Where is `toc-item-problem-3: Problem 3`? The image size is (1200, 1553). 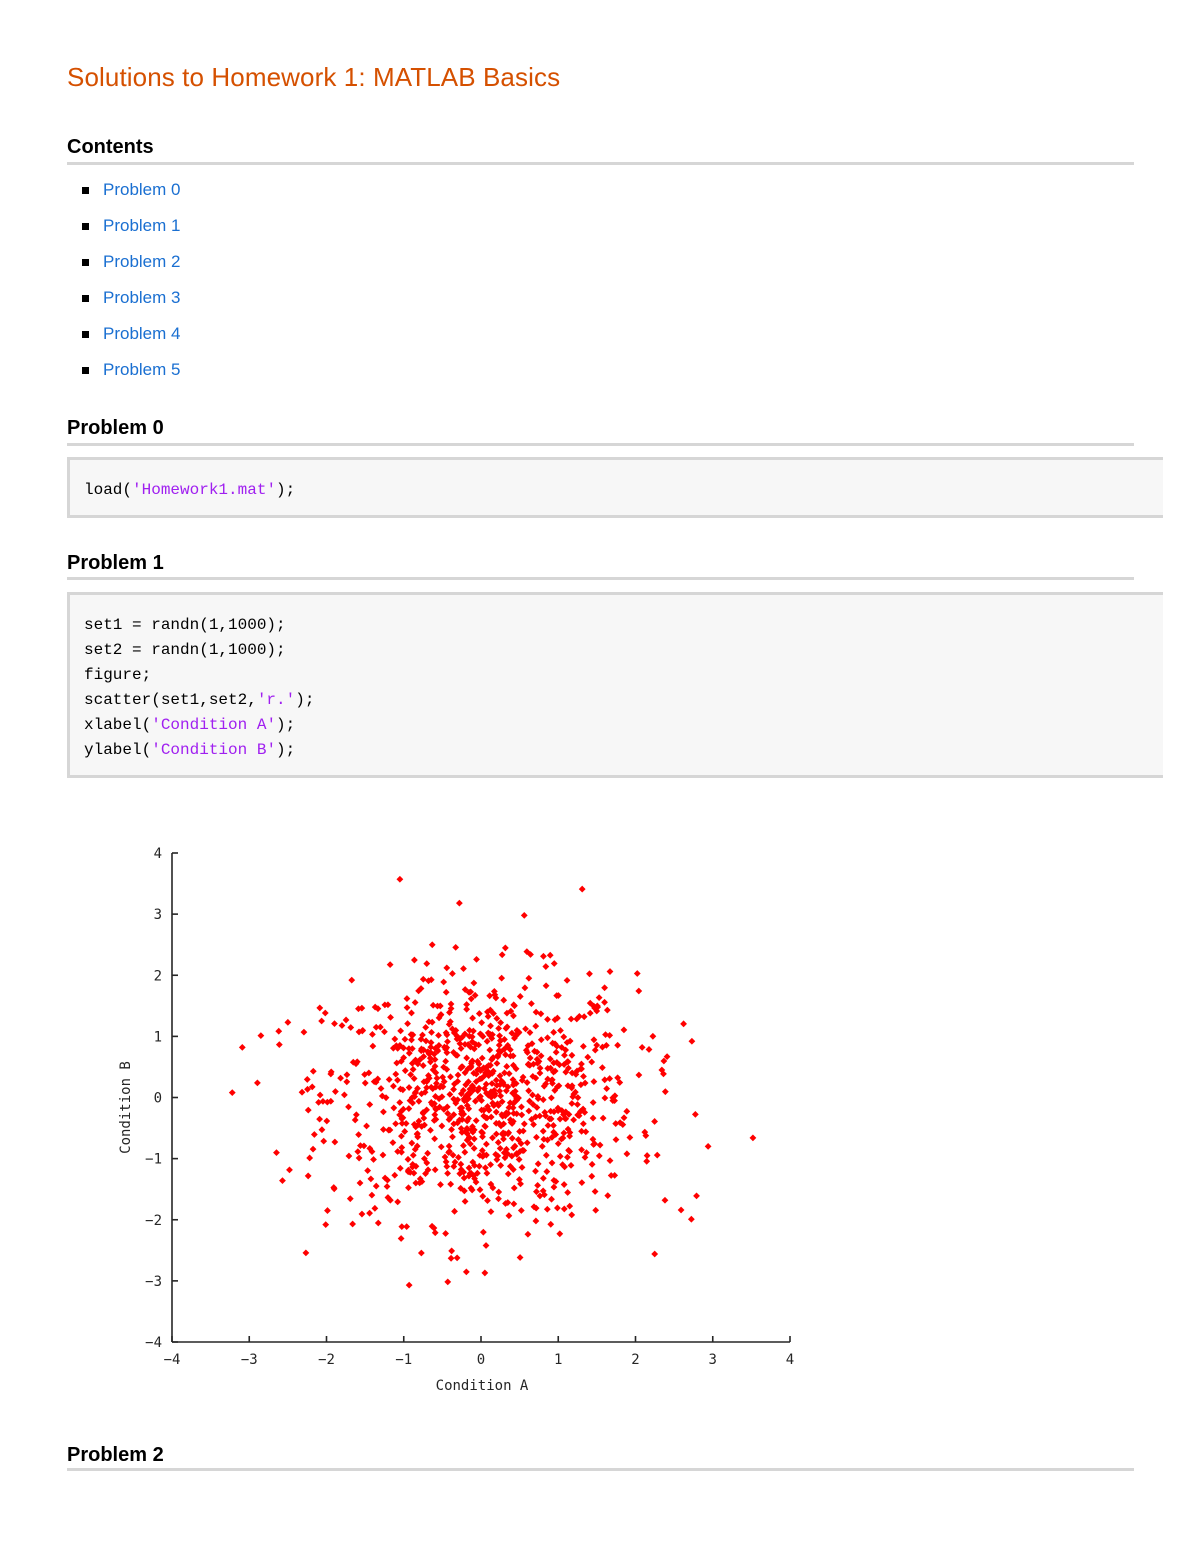 toc-item-problem-3: Problem 3 is located at coordinates (123, 302).